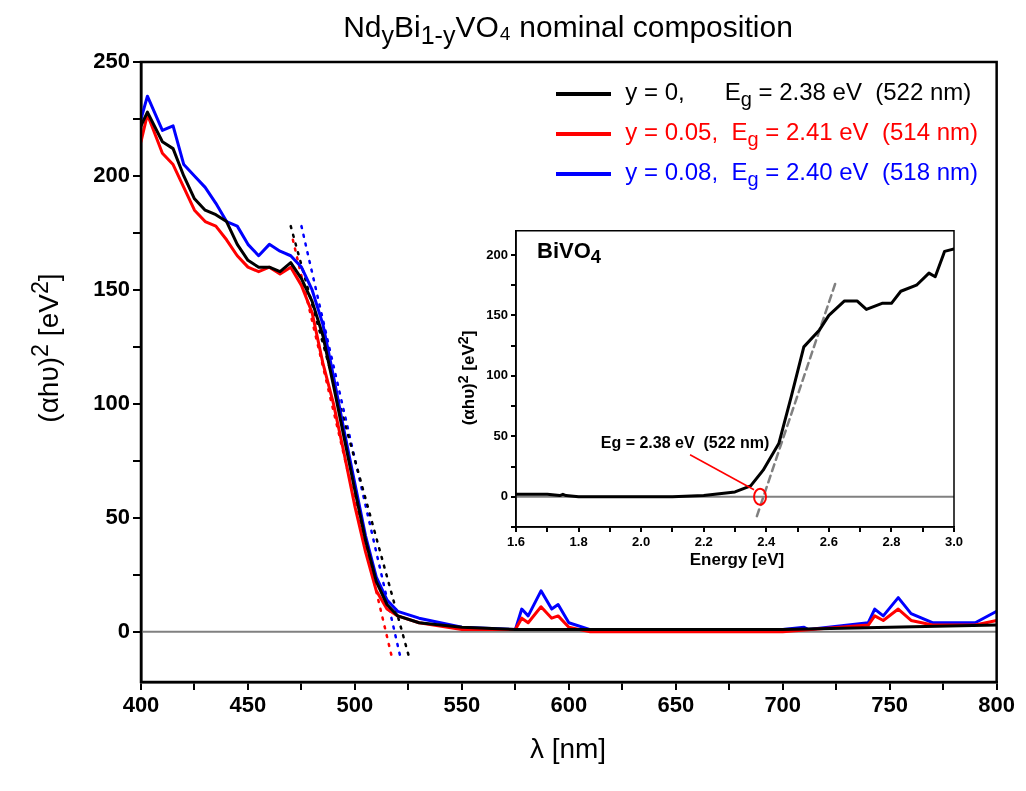  I want to click on legend-label: y = 0.08, E$_{g}$ = 2.40 eV (518 nm), so click(801, 174).